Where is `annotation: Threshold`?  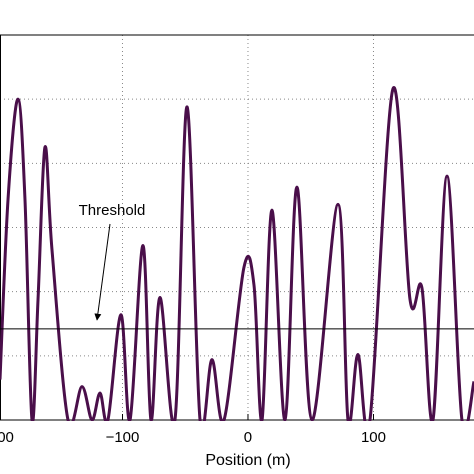 annotation: Threshold is located at coordinates (112, 210).